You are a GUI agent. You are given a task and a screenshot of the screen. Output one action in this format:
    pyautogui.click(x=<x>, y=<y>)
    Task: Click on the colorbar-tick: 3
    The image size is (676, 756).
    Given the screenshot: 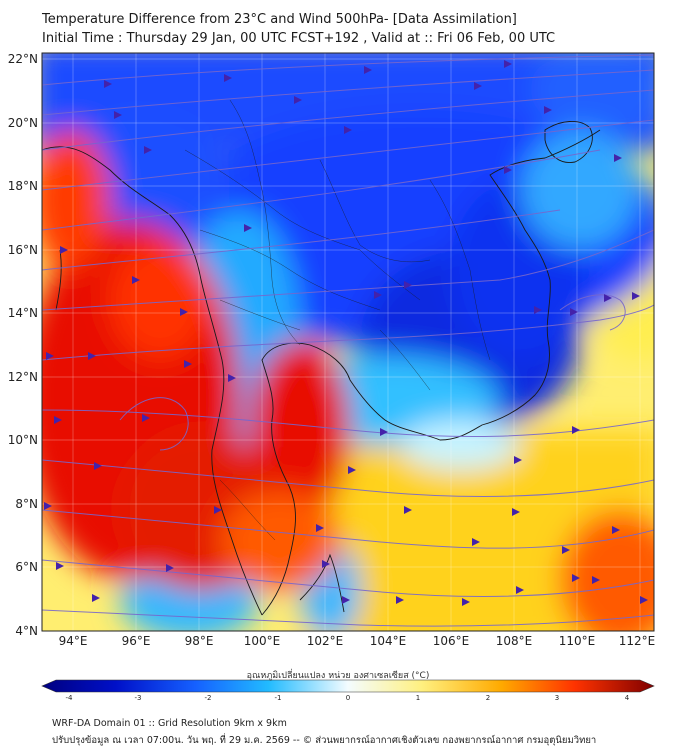 What is the action you would take?
    pyautogui.click(x=557, y=697)
    